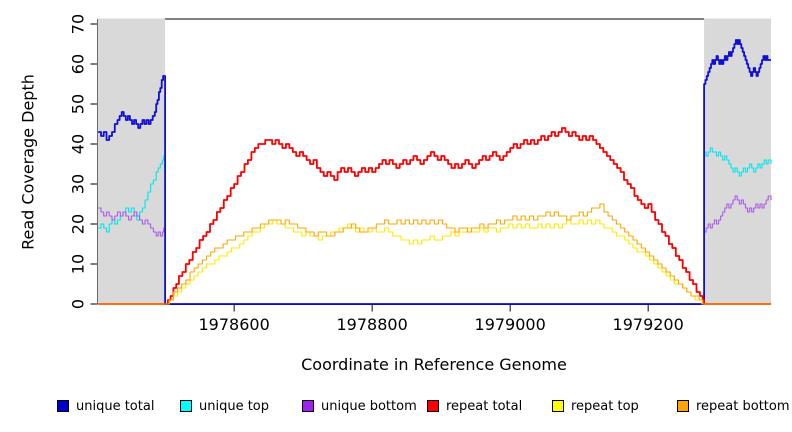 The width and height of the screenshot is (792, 432). Describe the element at coordinates (28, 162) in the screenshot. I see `y-axis-title: Read Coverage Depth` at that location.